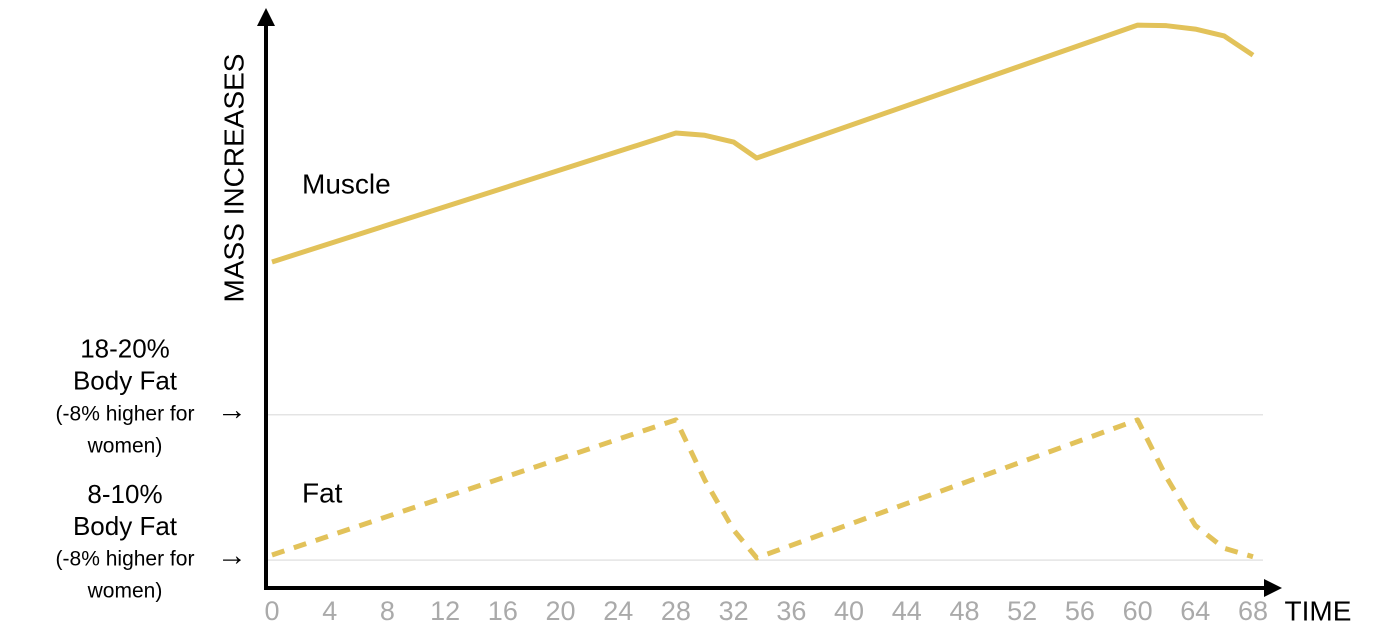 The height and width of the screenshot is (643, 1389). I want to click on x-tick-label: 20, so click(561, 611).